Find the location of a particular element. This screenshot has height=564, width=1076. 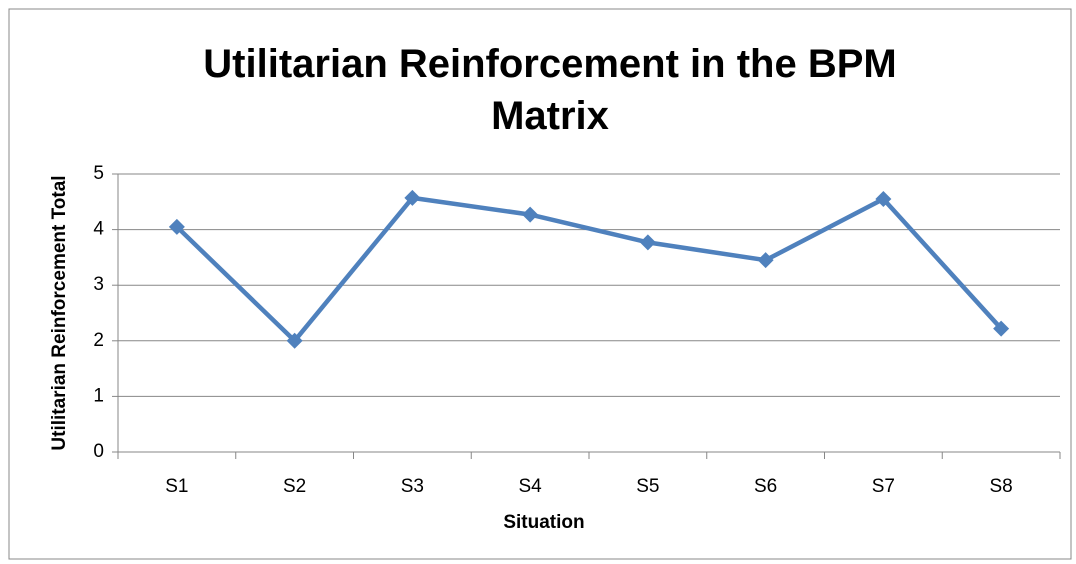

y-tick-label: 1 is located at coordinates (98, 395).